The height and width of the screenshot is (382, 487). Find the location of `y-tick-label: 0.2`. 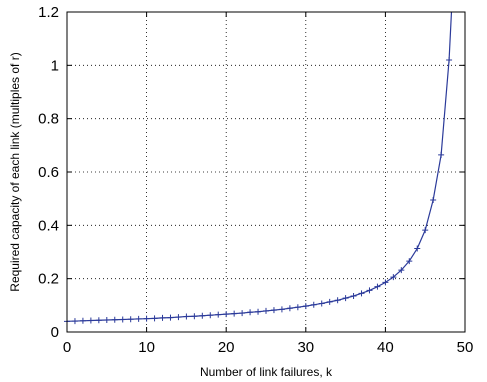

y-tick-label: 0.2 is located at coordinates (48, 279).